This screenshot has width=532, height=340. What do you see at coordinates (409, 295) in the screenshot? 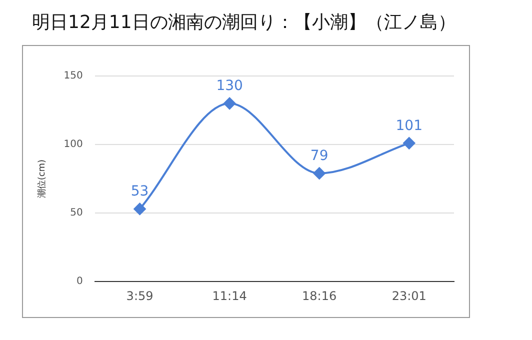
I see `x-tick-label: 23:01` at bounding box center [409, 295].